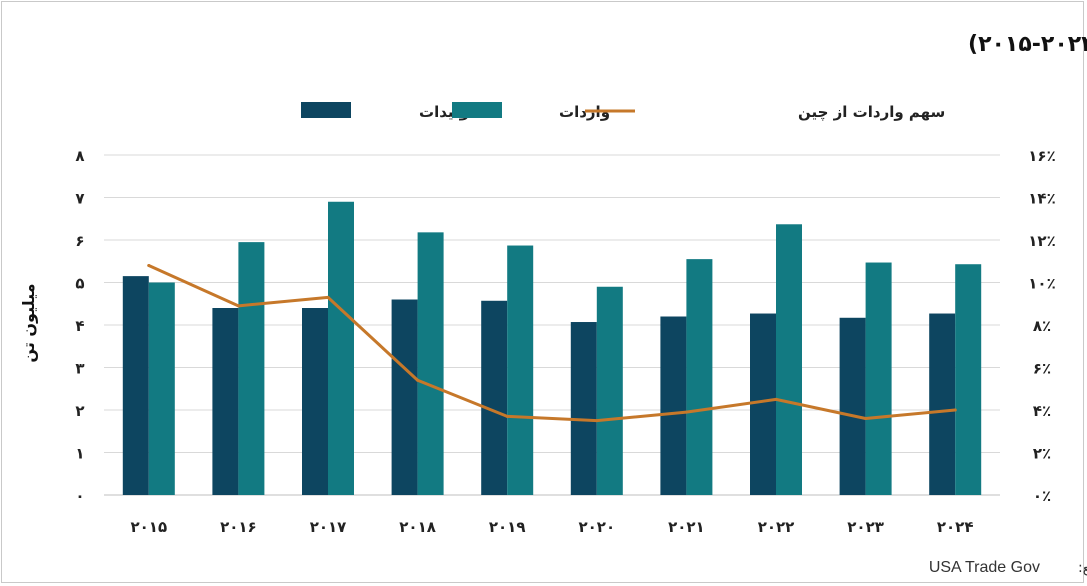 The width and height of the screenshot is (1087, 586). I want to click on y-tick-label: ۳, so click(79, 369).